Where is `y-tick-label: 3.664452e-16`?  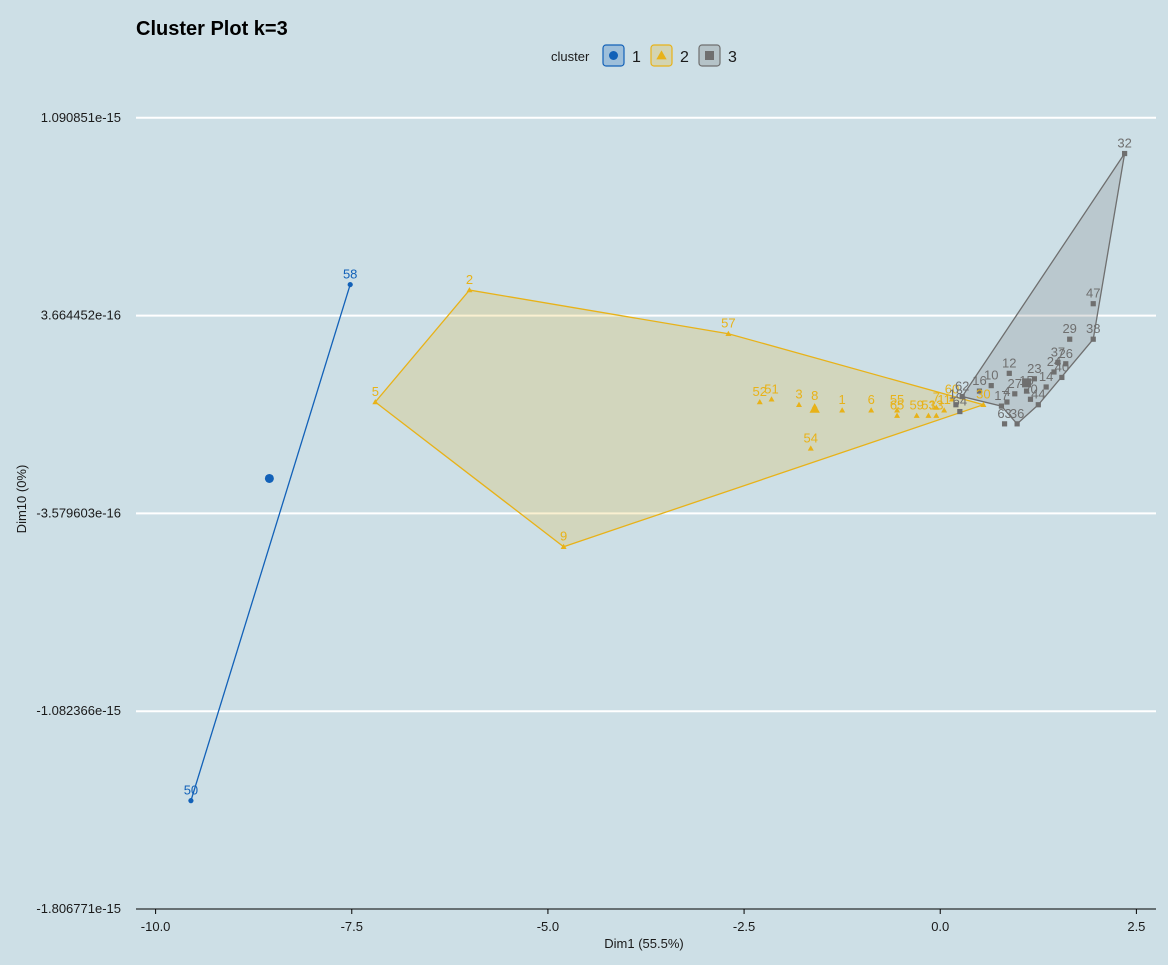 y-tick-label: 3.664452e-16 is located at coordinates (81, 315).